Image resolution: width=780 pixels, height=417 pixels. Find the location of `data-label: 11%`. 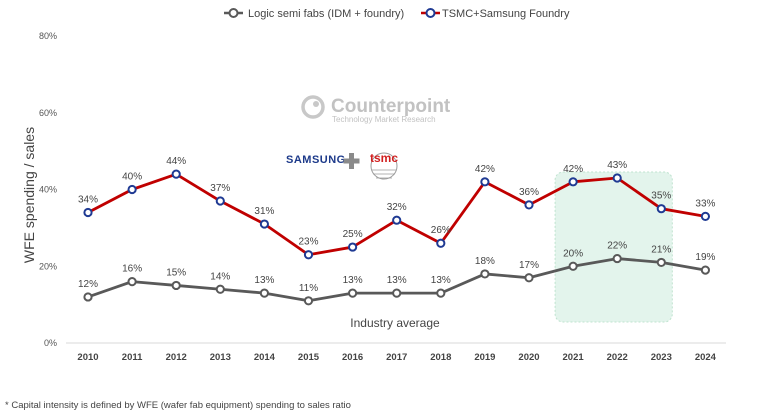

data-label: 11% is located at coordinates (308, 288).